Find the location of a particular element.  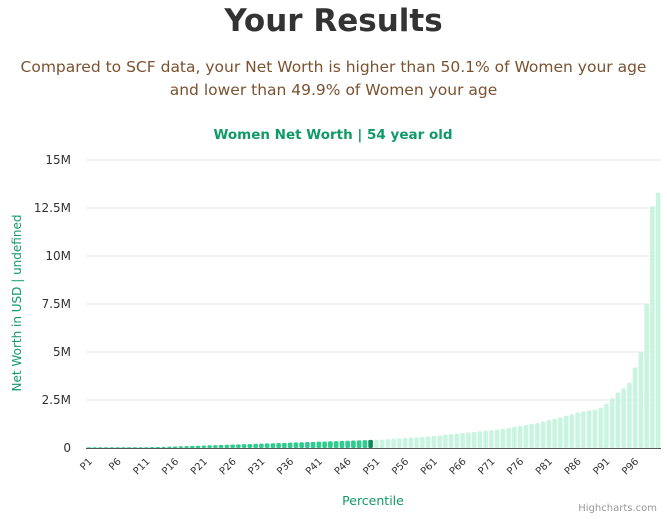

bar-p83 is located at coordinates (560, 432).